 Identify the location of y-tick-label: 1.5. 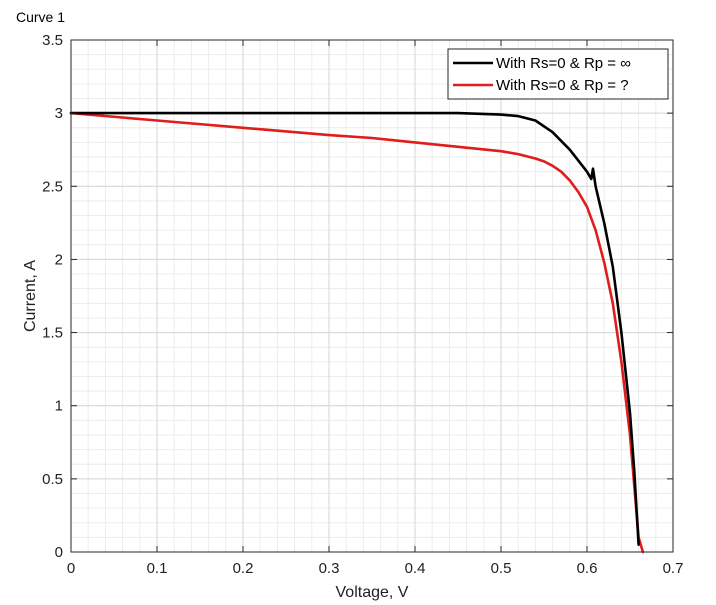
(52, 333).